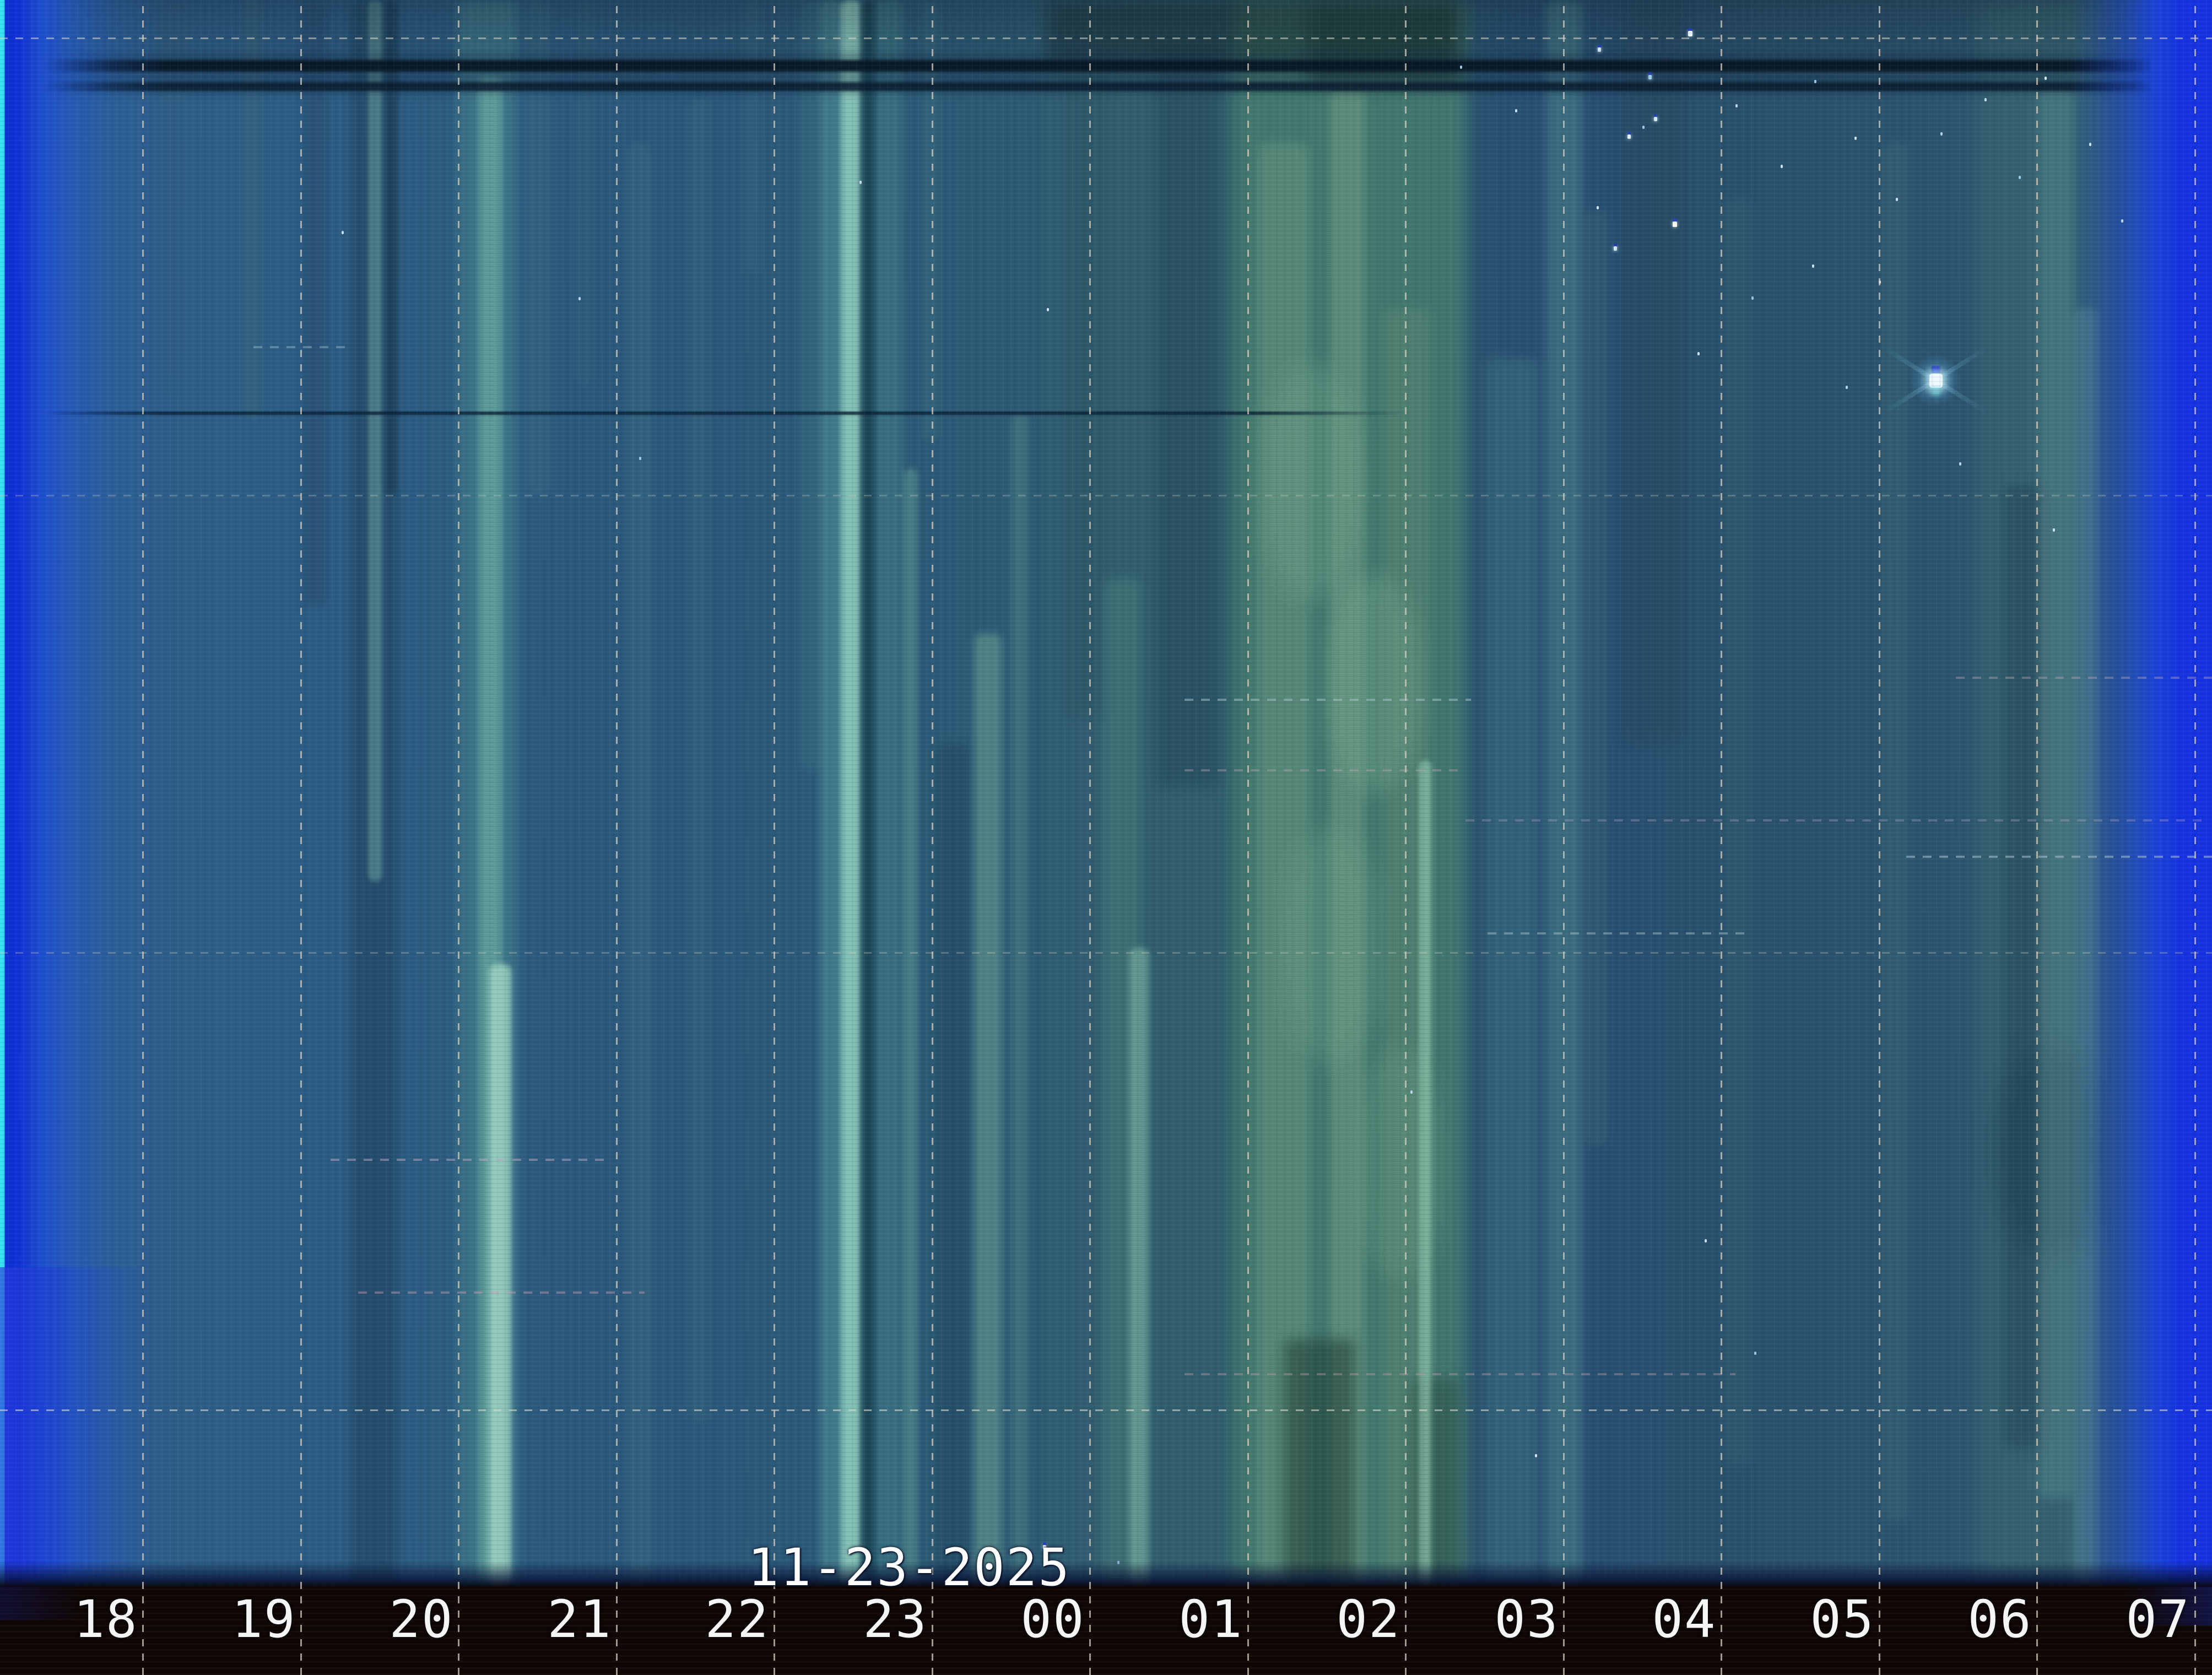 The height and width of the screenshot is (1675, 2212). Describe the element at coordinates (42, 1603) in the screenshot. I see `axis-bar-left-tint` at that location.